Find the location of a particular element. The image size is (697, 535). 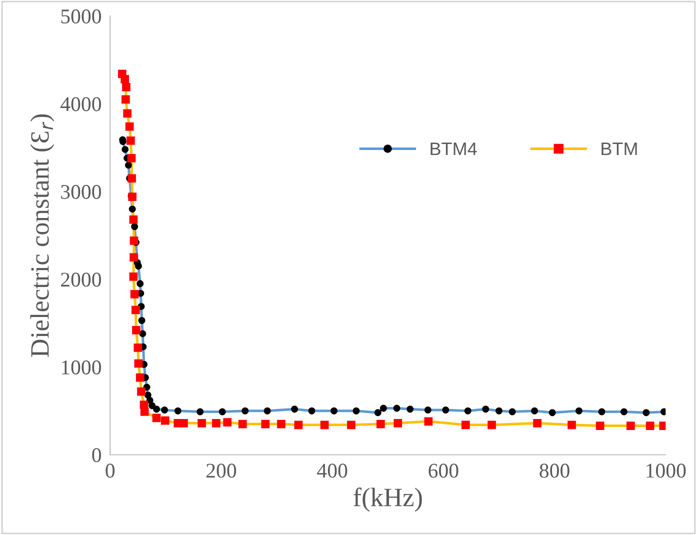

x-tick-label: 600 is located at coordinates (443, 471).